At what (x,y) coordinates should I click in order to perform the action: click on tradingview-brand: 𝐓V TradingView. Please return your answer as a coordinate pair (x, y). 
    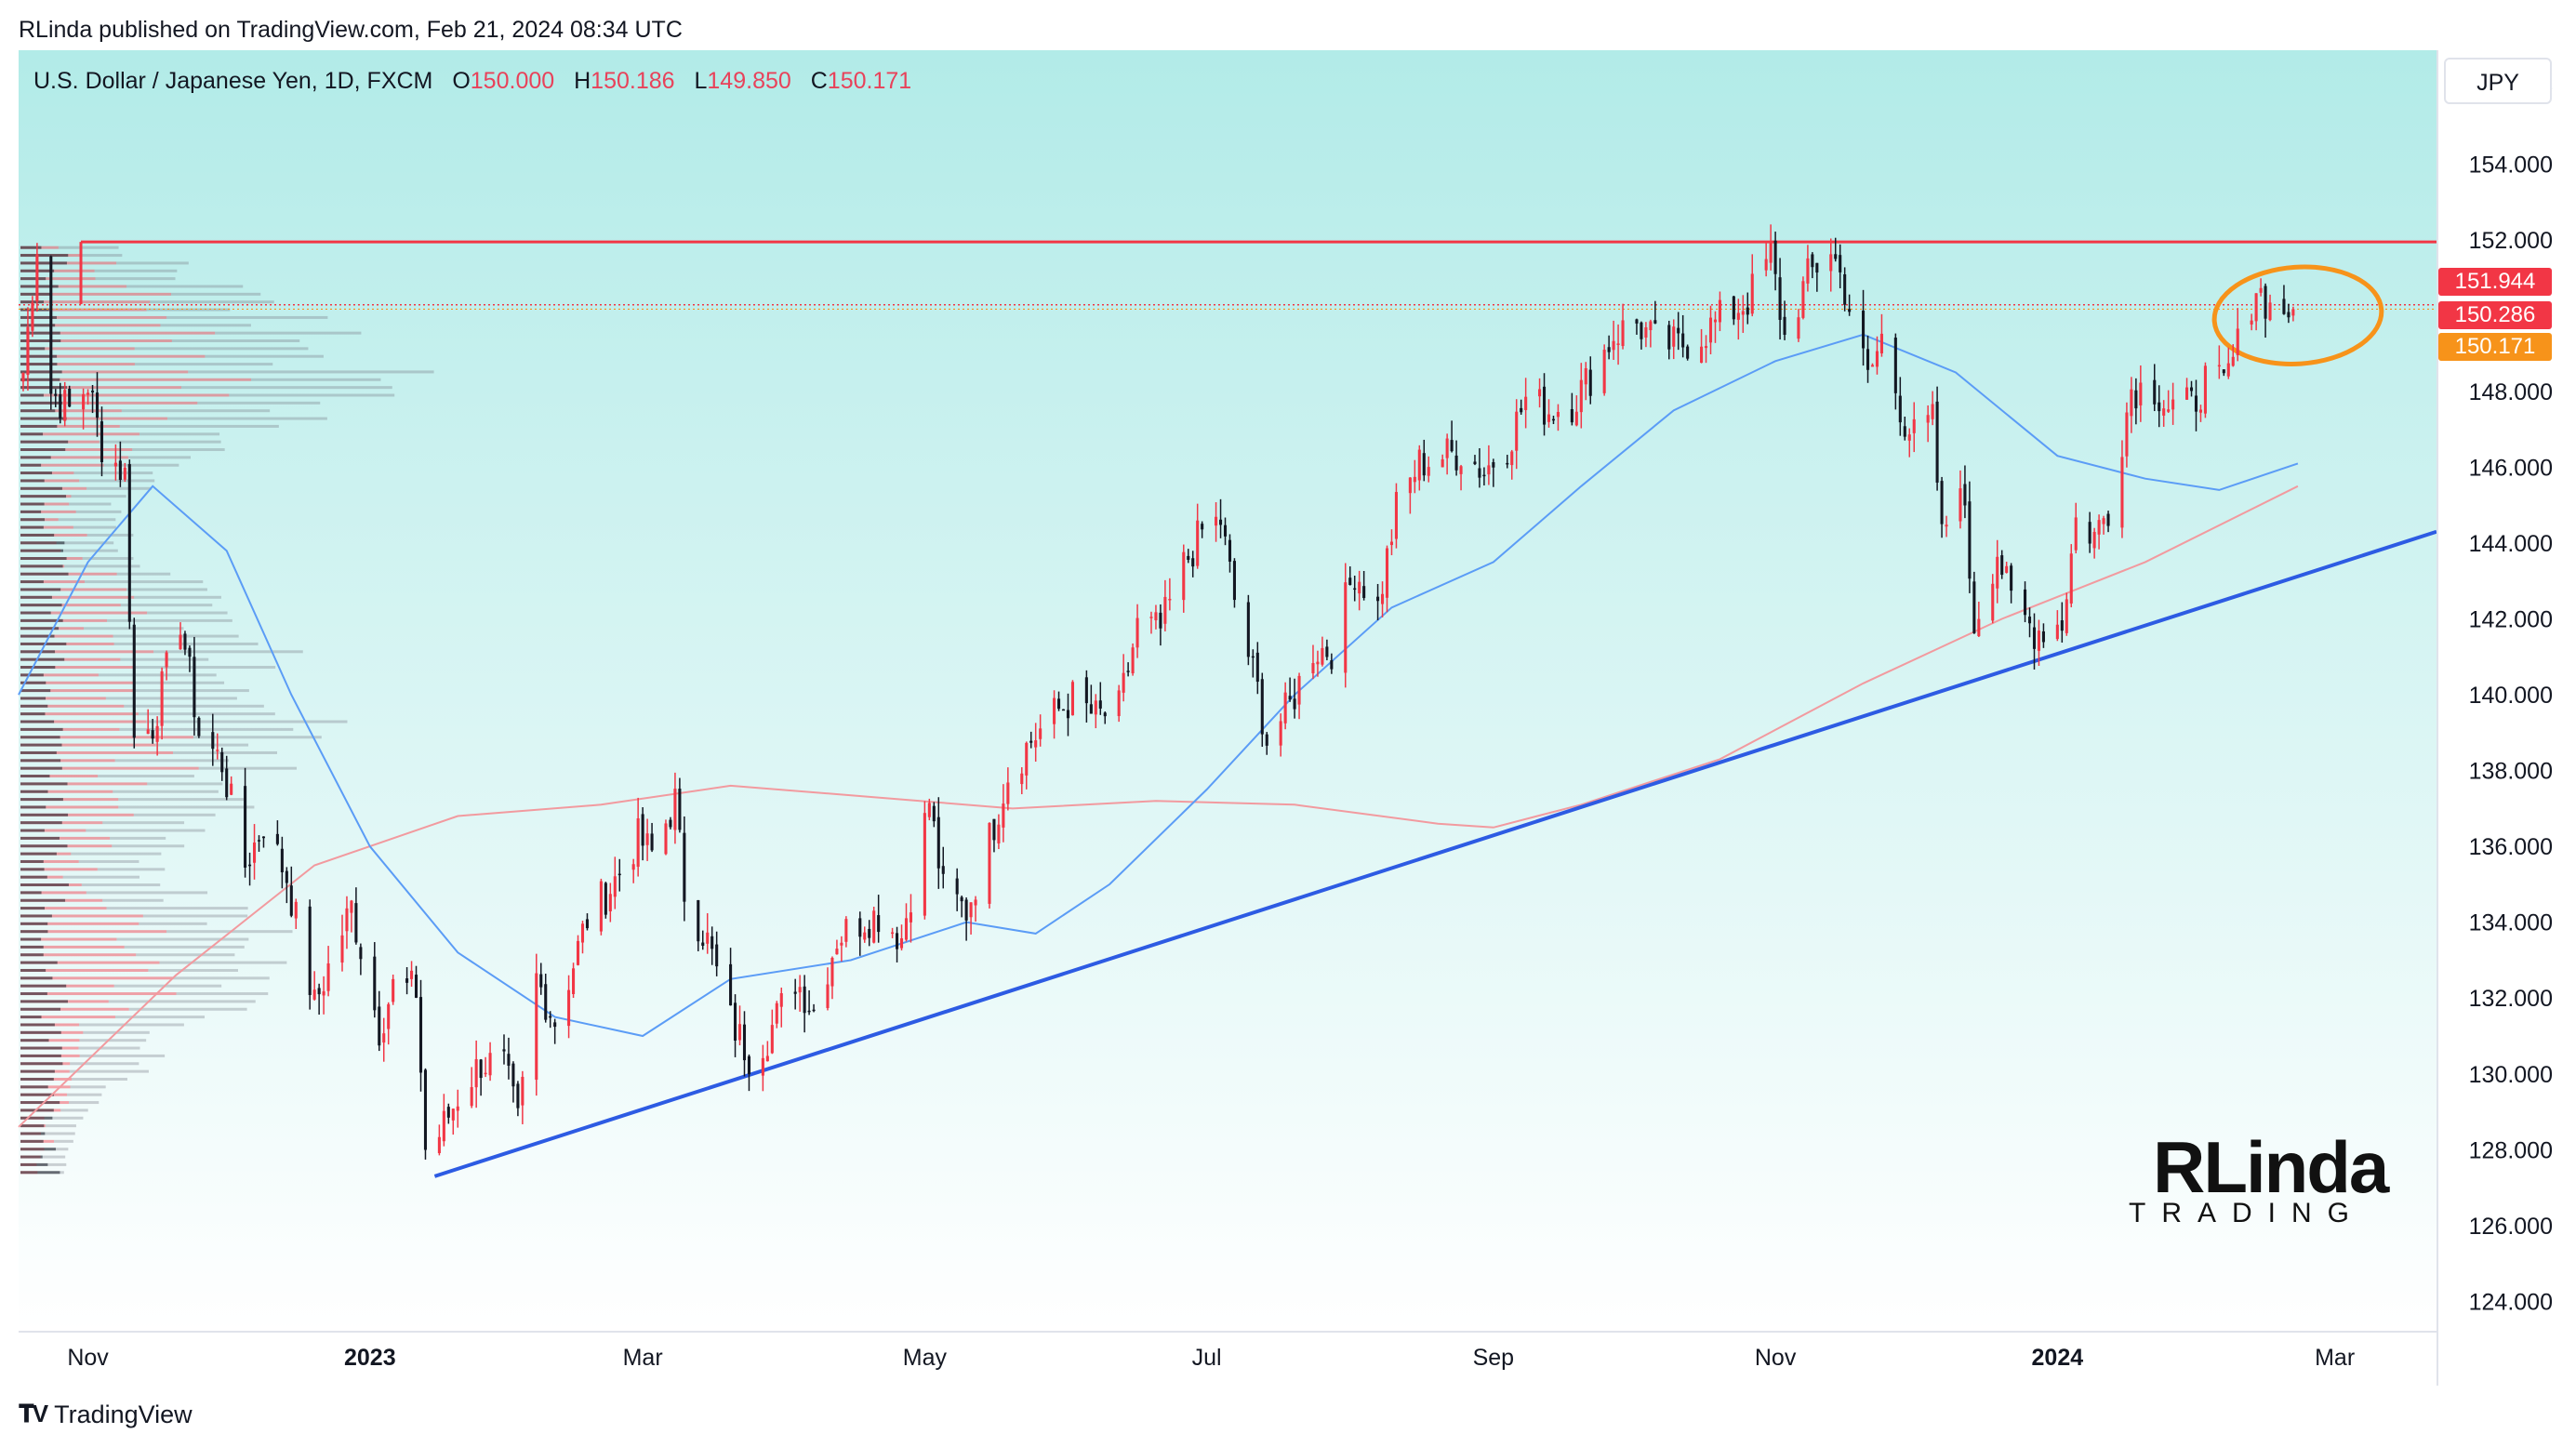
    Looking at the image, I should click on (106, 1415).